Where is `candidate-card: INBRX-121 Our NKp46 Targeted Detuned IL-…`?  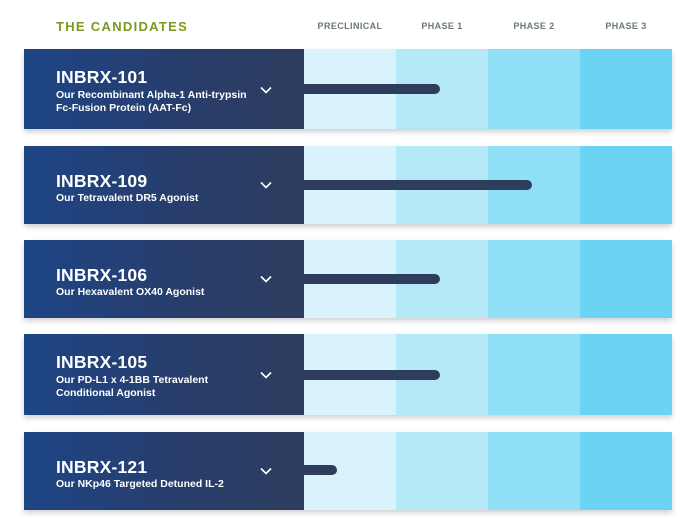 candidate-card: INBRX-121 Our NKp46 Targeted Detuned IL-… is located at coordinates (164, 471).